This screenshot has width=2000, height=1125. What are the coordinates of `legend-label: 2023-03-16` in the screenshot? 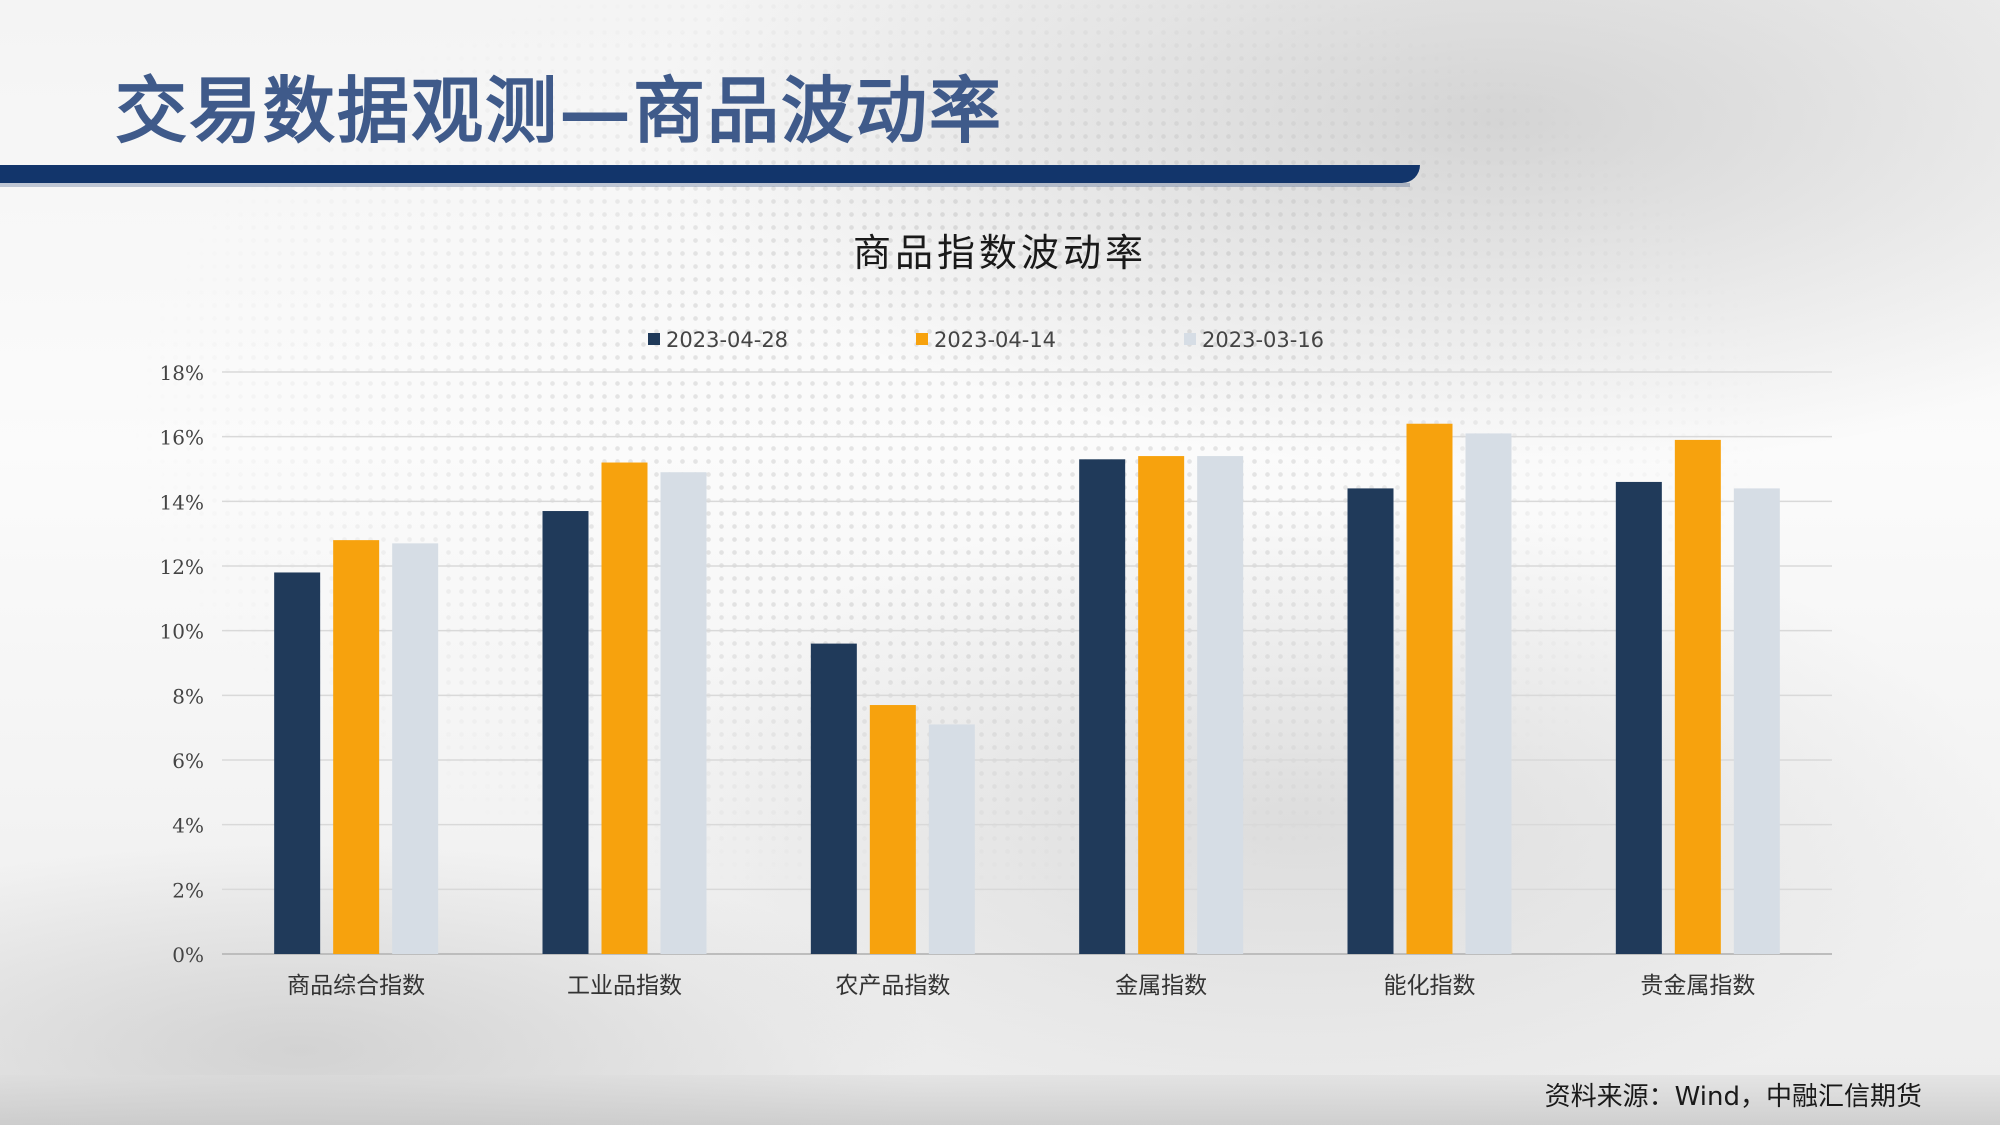 It's located at (1263, 340).